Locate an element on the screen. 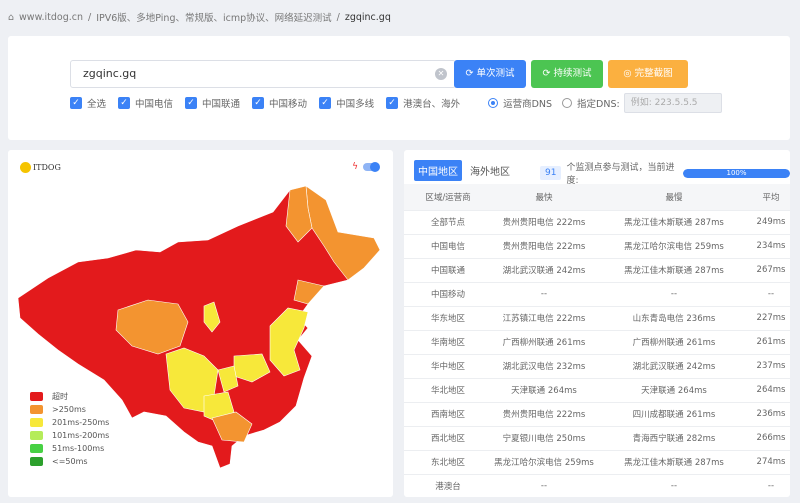 The width and height of the screenshot is (800, 503). table-cell: 中国联通 is located at coordinates (448, 269).